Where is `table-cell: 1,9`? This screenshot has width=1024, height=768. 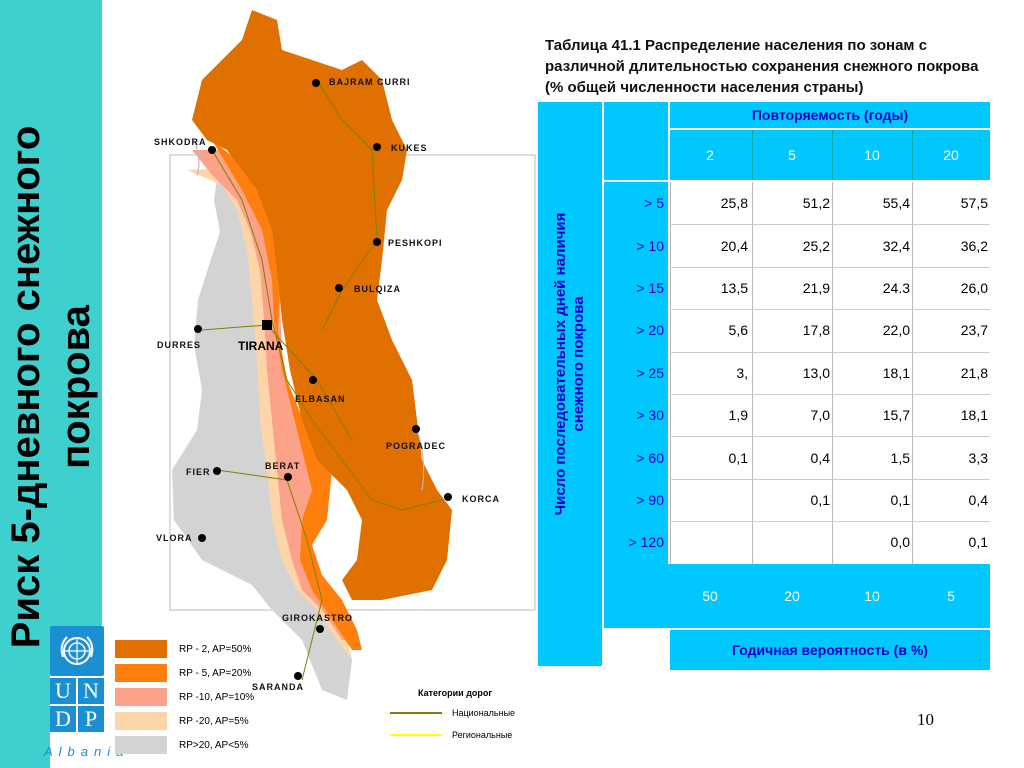
table-cell: 1,9 is located at coordinates (738, 415).